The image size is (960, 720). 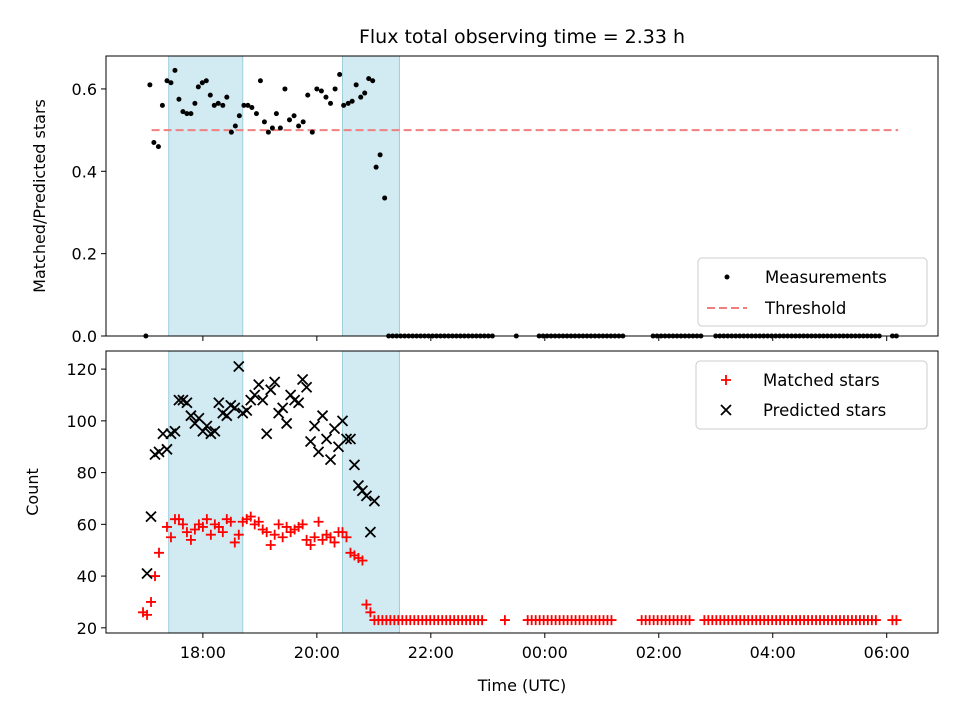 I want to click on legend-matched-label: Matched stars, so click(x=821, y=380).